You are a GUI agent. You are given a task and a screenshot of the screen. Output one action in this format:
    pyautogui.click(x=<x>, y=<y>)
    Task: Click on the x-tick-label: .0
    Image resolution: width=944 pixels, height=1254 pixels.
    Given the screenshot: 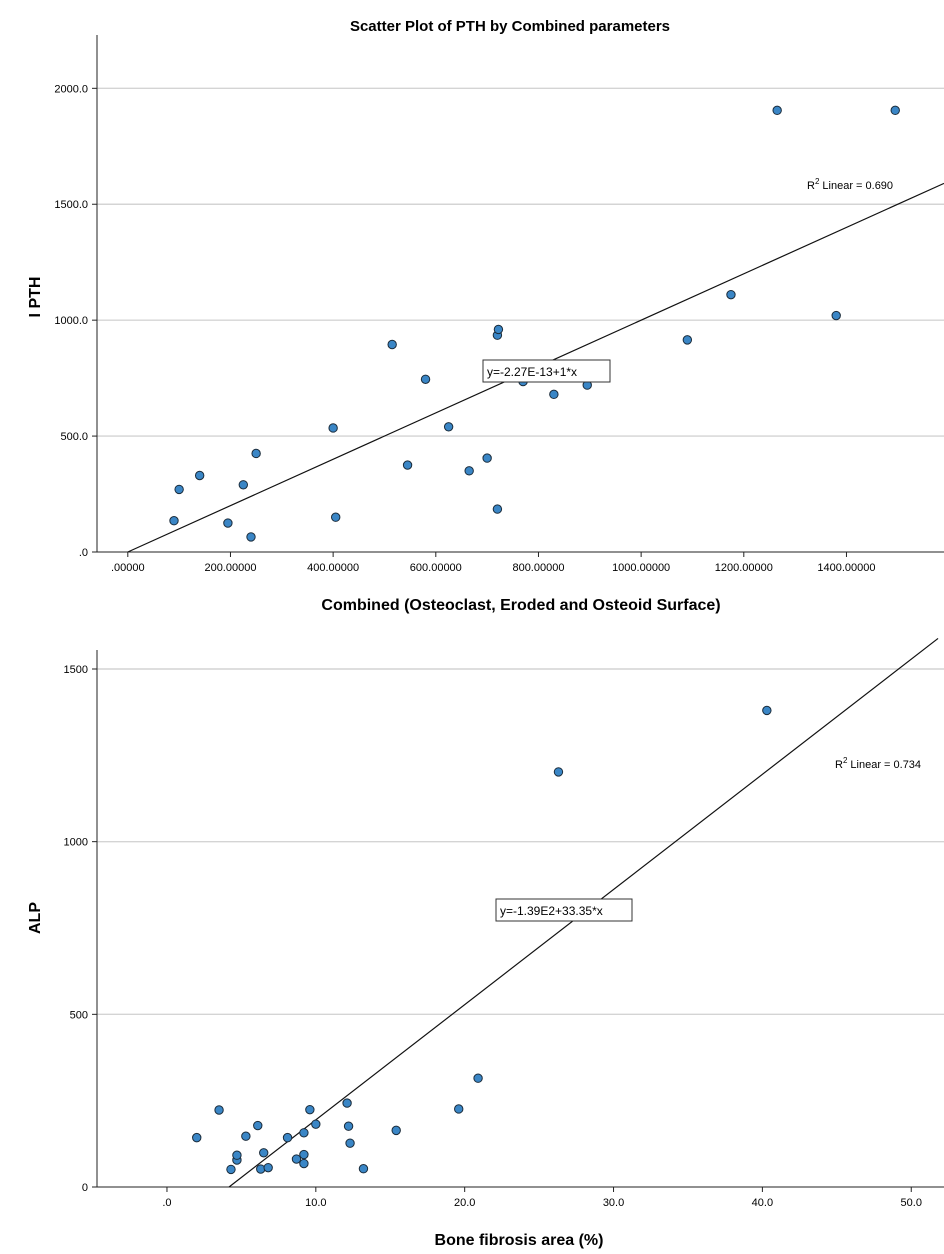 What is the action you would take?
    pyautogui.click(x=166, y=1203)
    